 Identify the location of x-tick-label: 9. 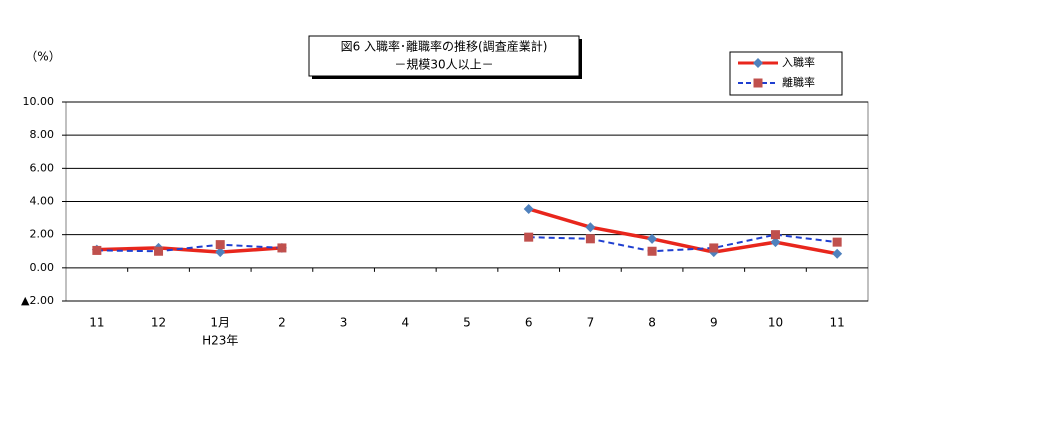
(714, 323).